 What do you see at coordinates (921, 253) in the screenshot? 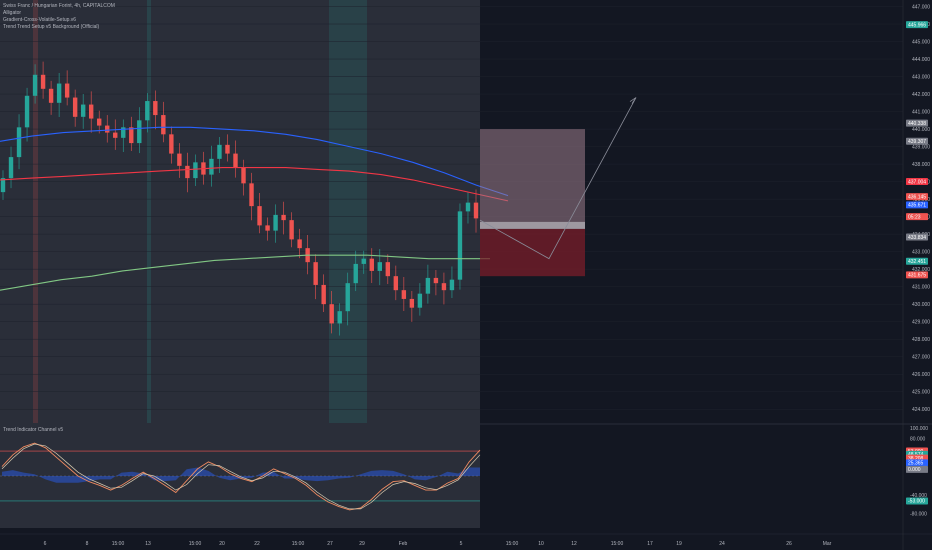
I see `price-tick-label: 433.000` at bounding box center [921, 253].